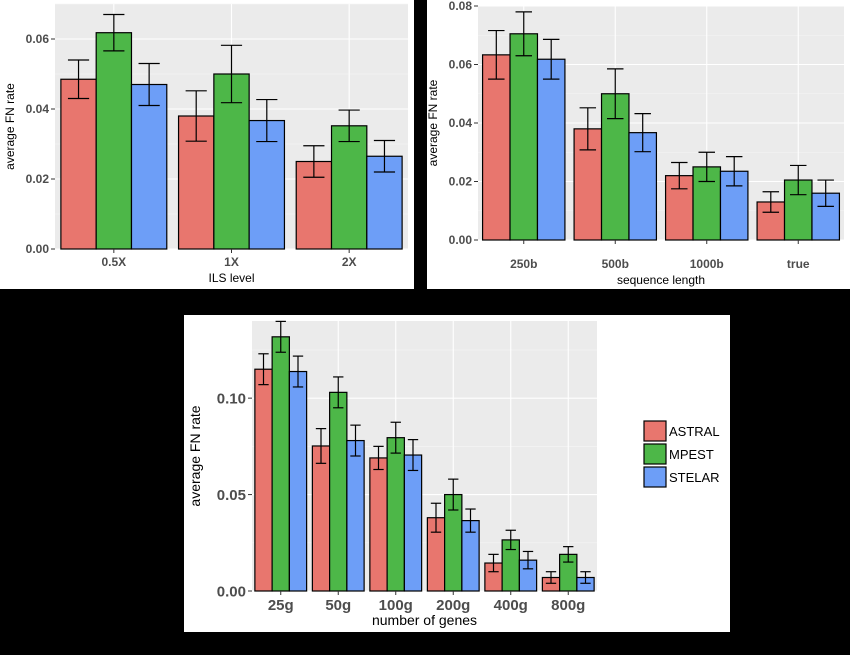  Describe the element at coordinates (281, 605) in the screenshot. I see `x-tick-label: 25g` at that location.